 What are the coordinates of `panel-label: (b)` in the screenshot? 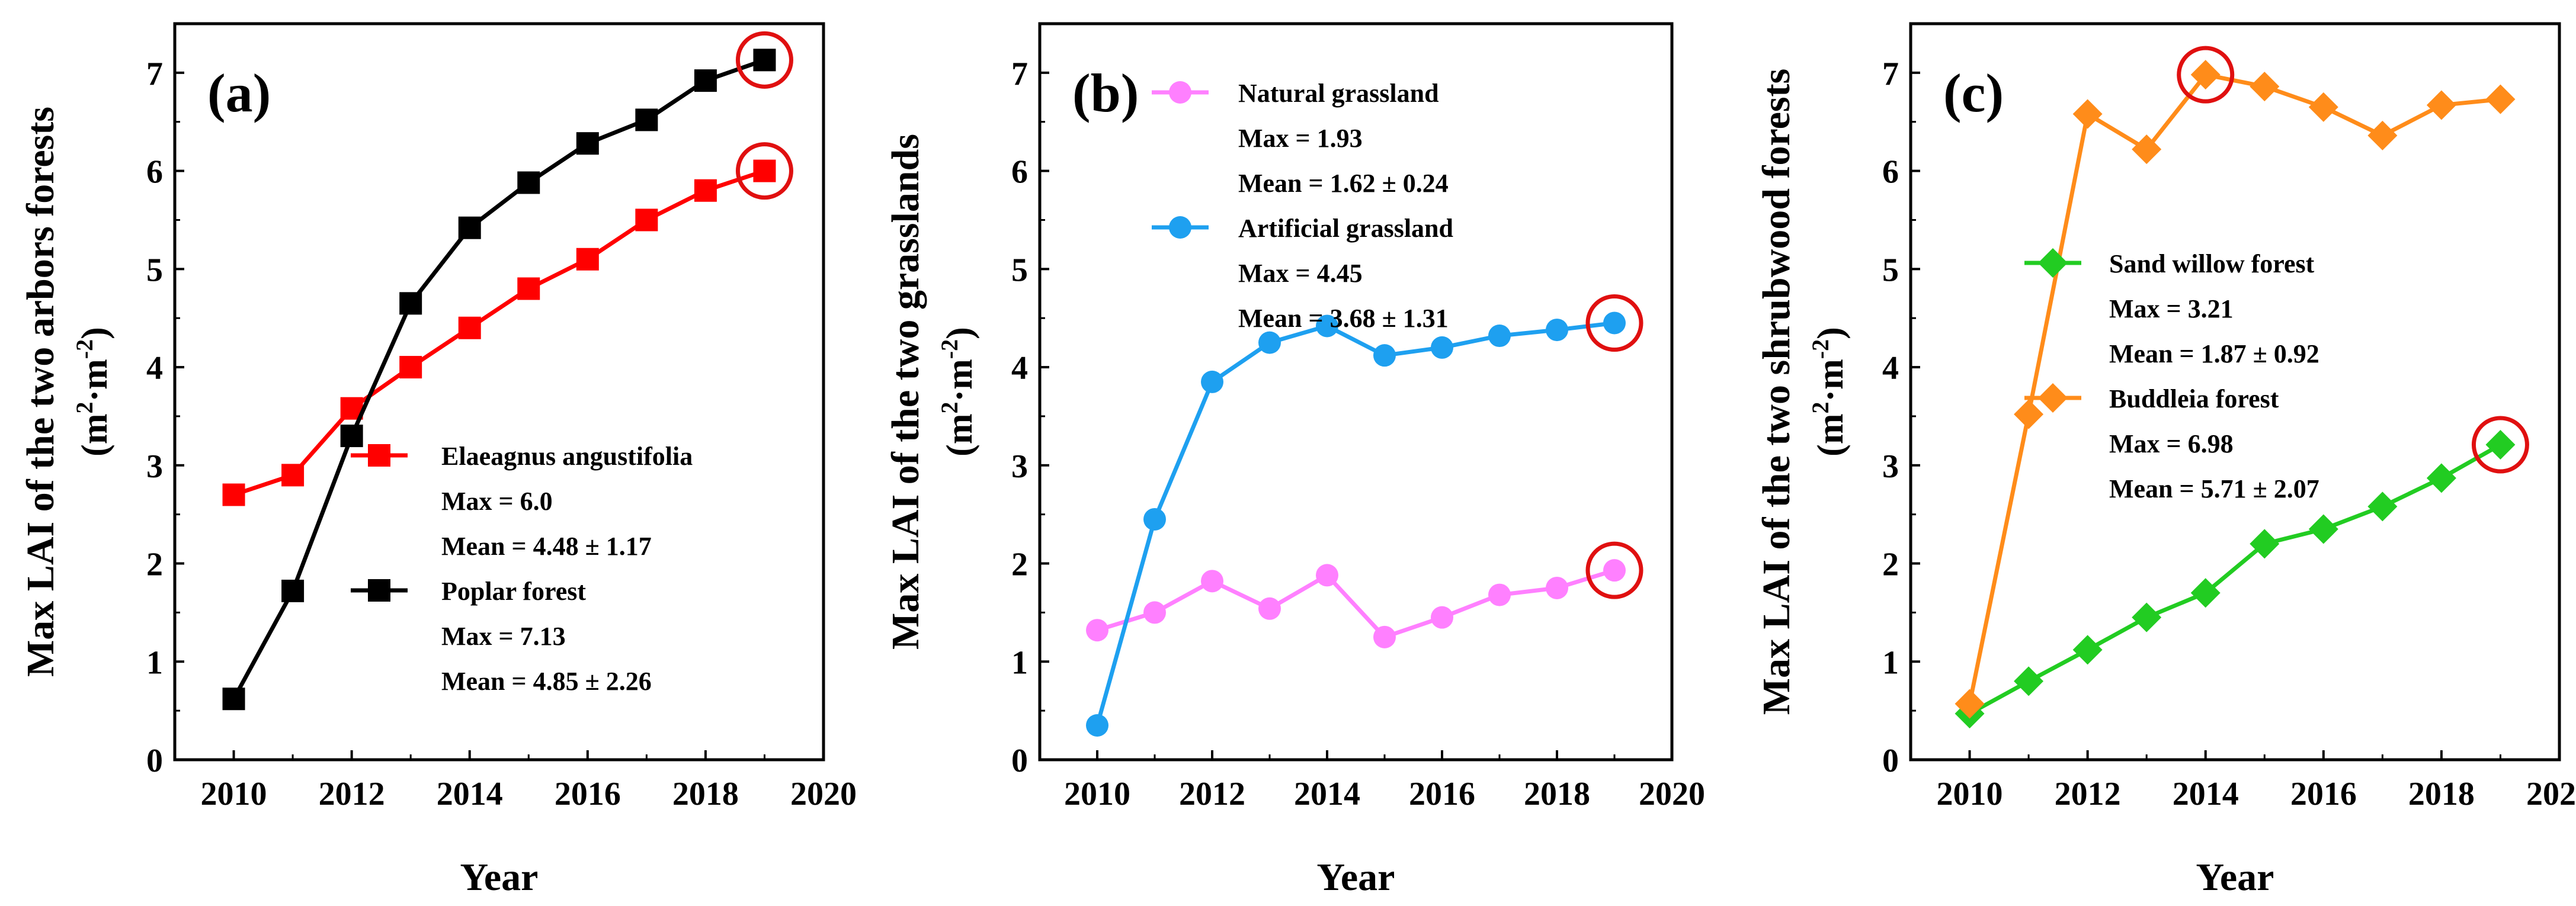 It's located at (1105, 93).